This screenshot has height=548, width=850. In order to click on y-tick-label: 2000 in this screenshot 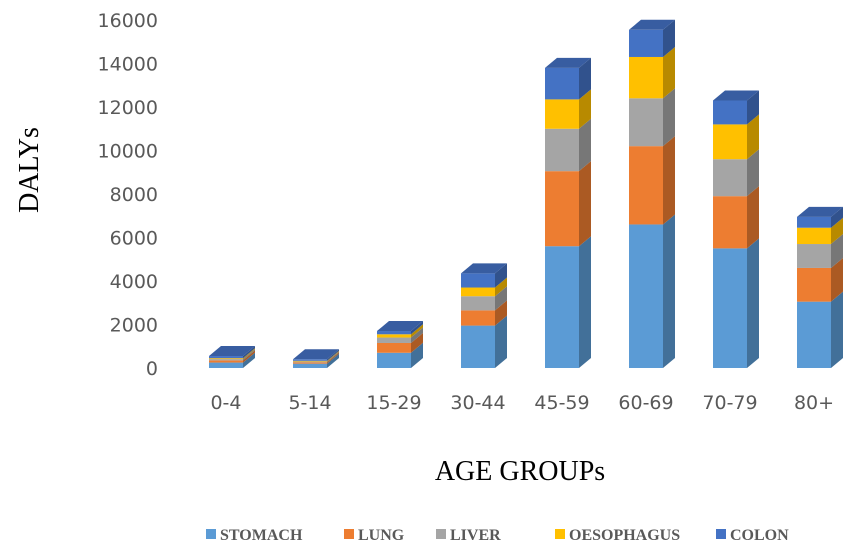, I will do `click(134, 326)`.